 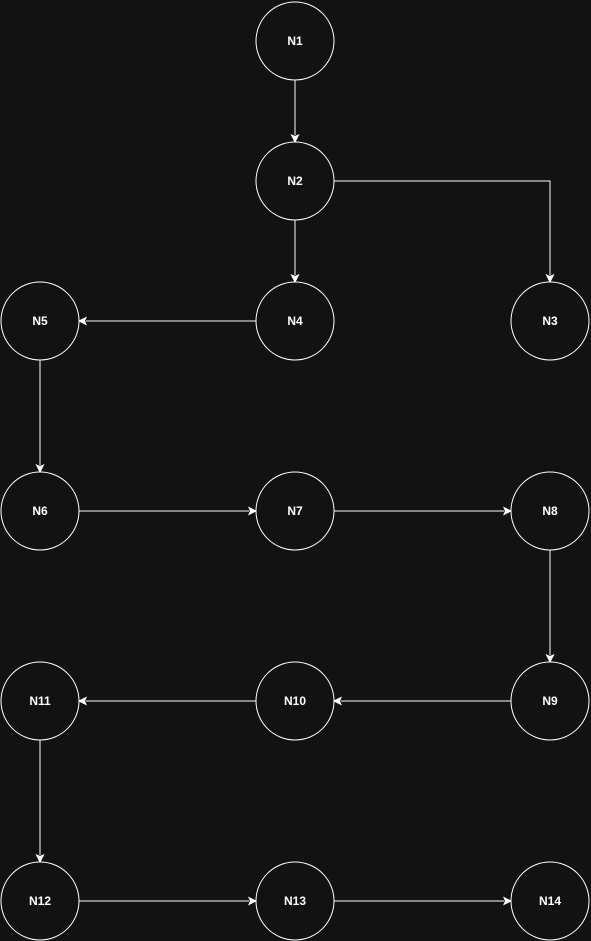 I want to click on node-n1: N1, so click(x=295, y=41).